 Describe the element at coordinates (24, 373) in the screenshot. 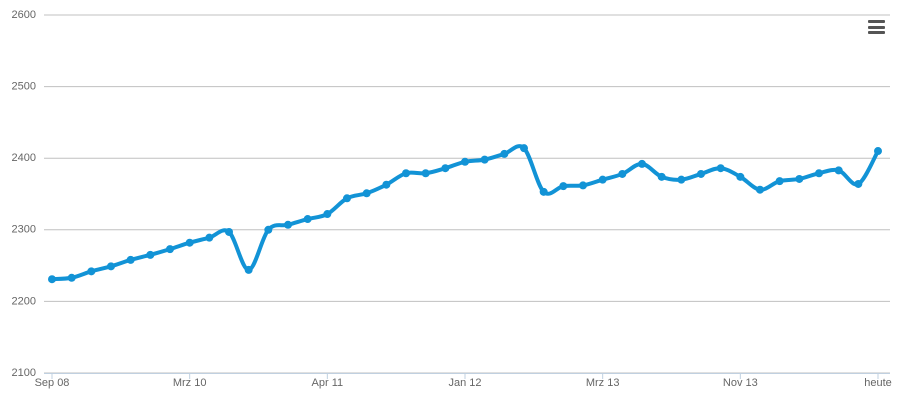

I see `y-tick-label: 2100` at that location.